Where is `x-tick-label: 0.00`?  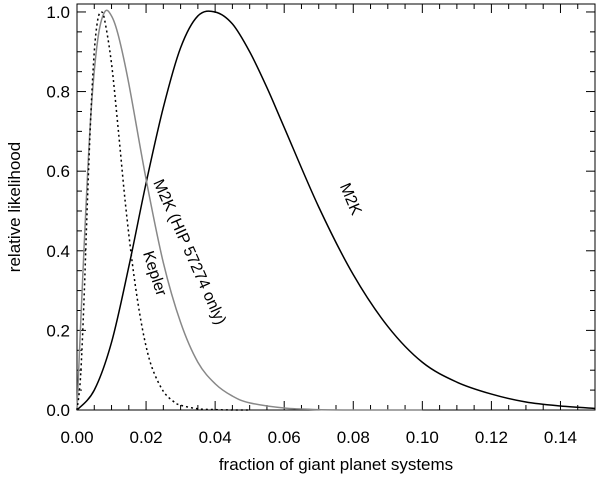 x-tick-label: 0.00 is located at coordinates (76, 437).